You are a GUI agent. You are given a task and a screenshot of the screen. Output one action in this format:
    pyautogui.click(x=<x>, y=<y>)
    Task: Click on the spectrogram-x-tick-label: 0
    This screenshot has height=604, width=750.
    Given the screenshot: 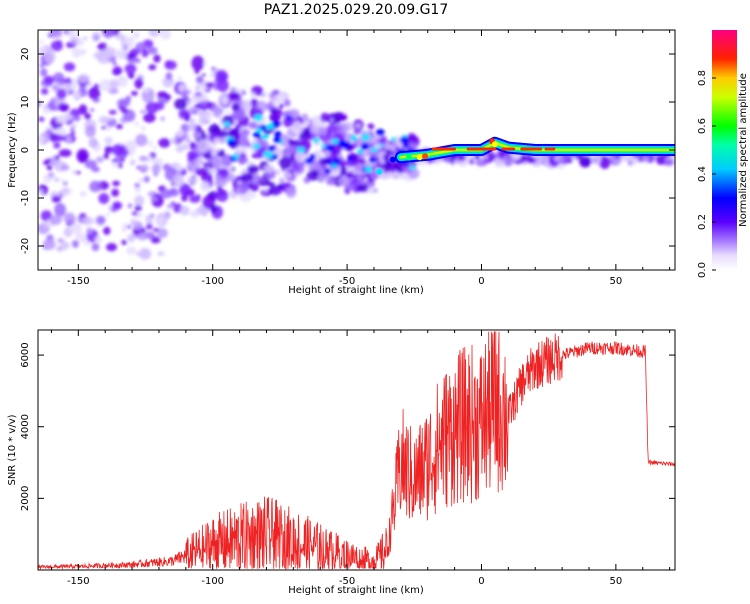 What is the action you would take?
    pyautogui.click(x=481, y=281)
    